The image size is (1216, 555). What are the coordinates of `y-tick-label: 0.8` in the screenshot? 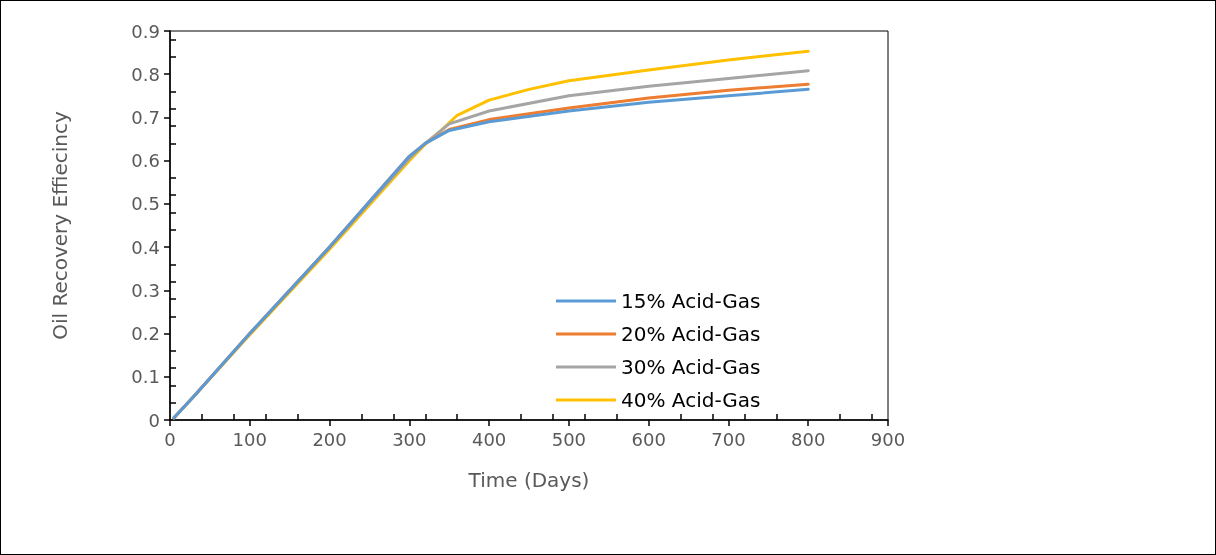 It's located at (145, 74).